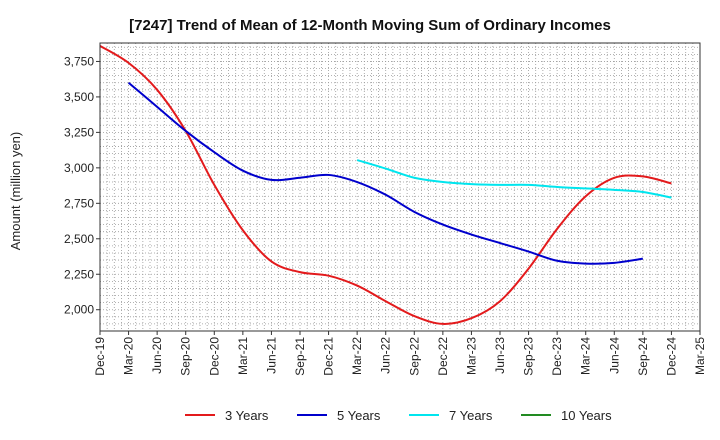 The width and height of the screenshot is (720, 440). Describe the element at coordinates (471, 415) in the screenshot. I see `legend-label-7-years: 7 Years` at that location.